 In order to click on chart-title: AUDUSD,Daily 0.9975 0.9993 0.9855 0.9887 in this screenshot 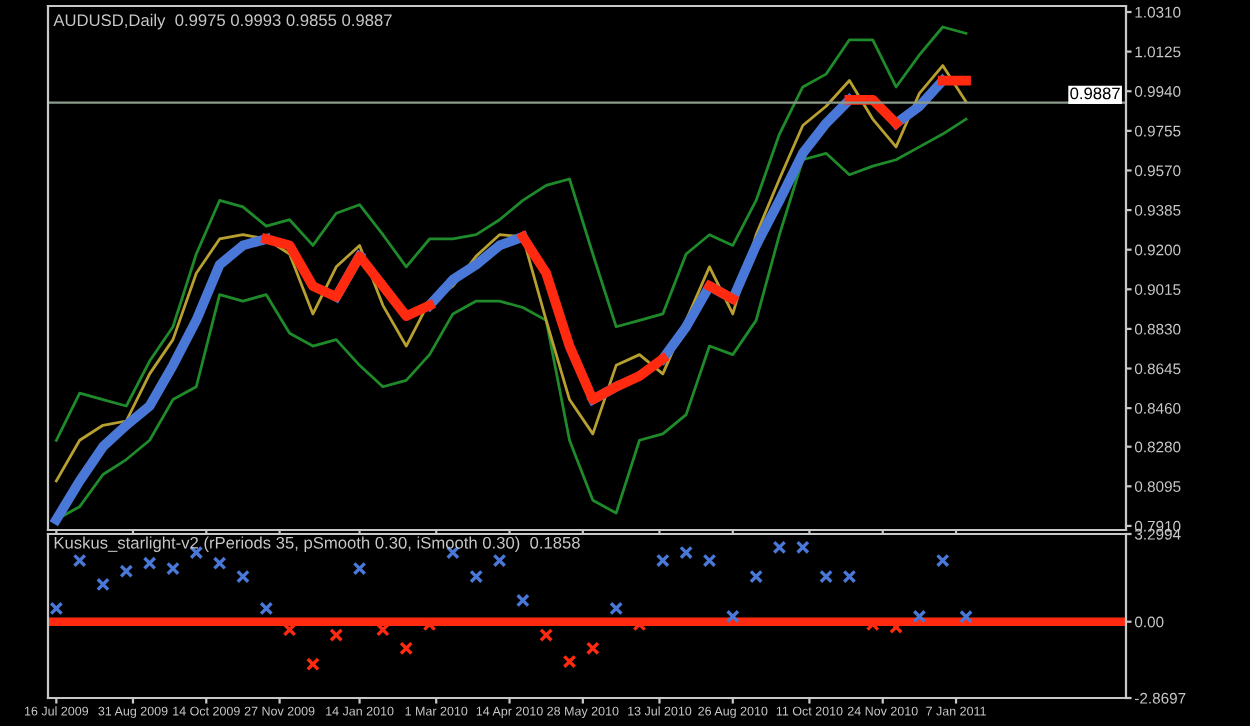, I will do `click(222, 21)`.